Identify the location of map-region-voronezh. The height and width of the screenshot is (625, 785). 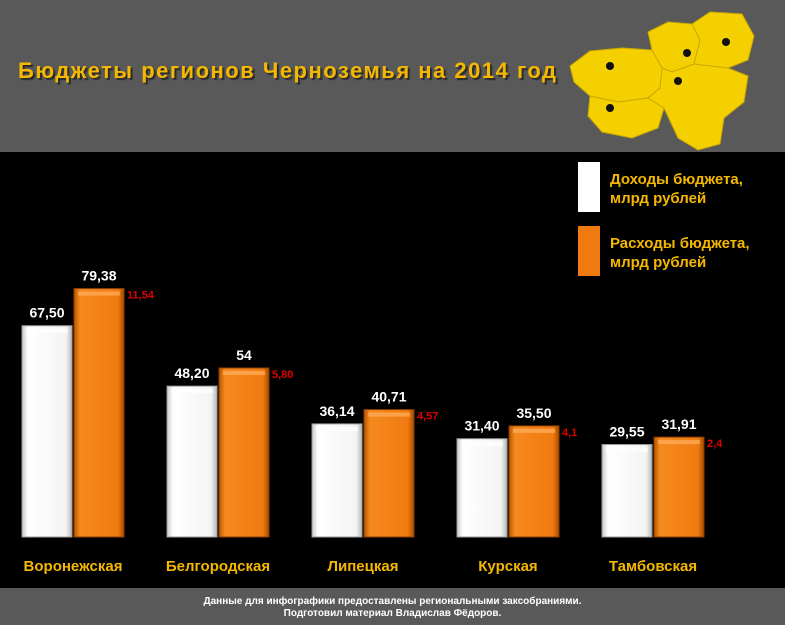
(616, 75).